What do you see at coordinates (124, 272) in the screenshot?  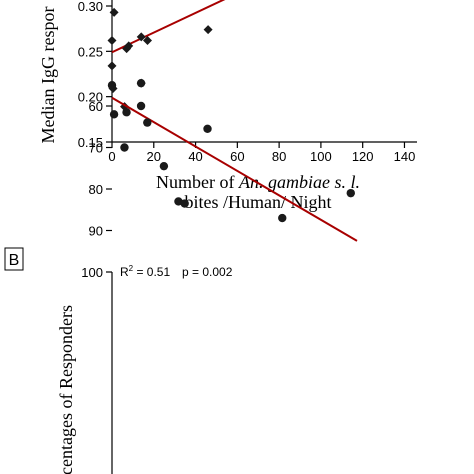 I see `r2-label: R` at bounding box center [124, 272].